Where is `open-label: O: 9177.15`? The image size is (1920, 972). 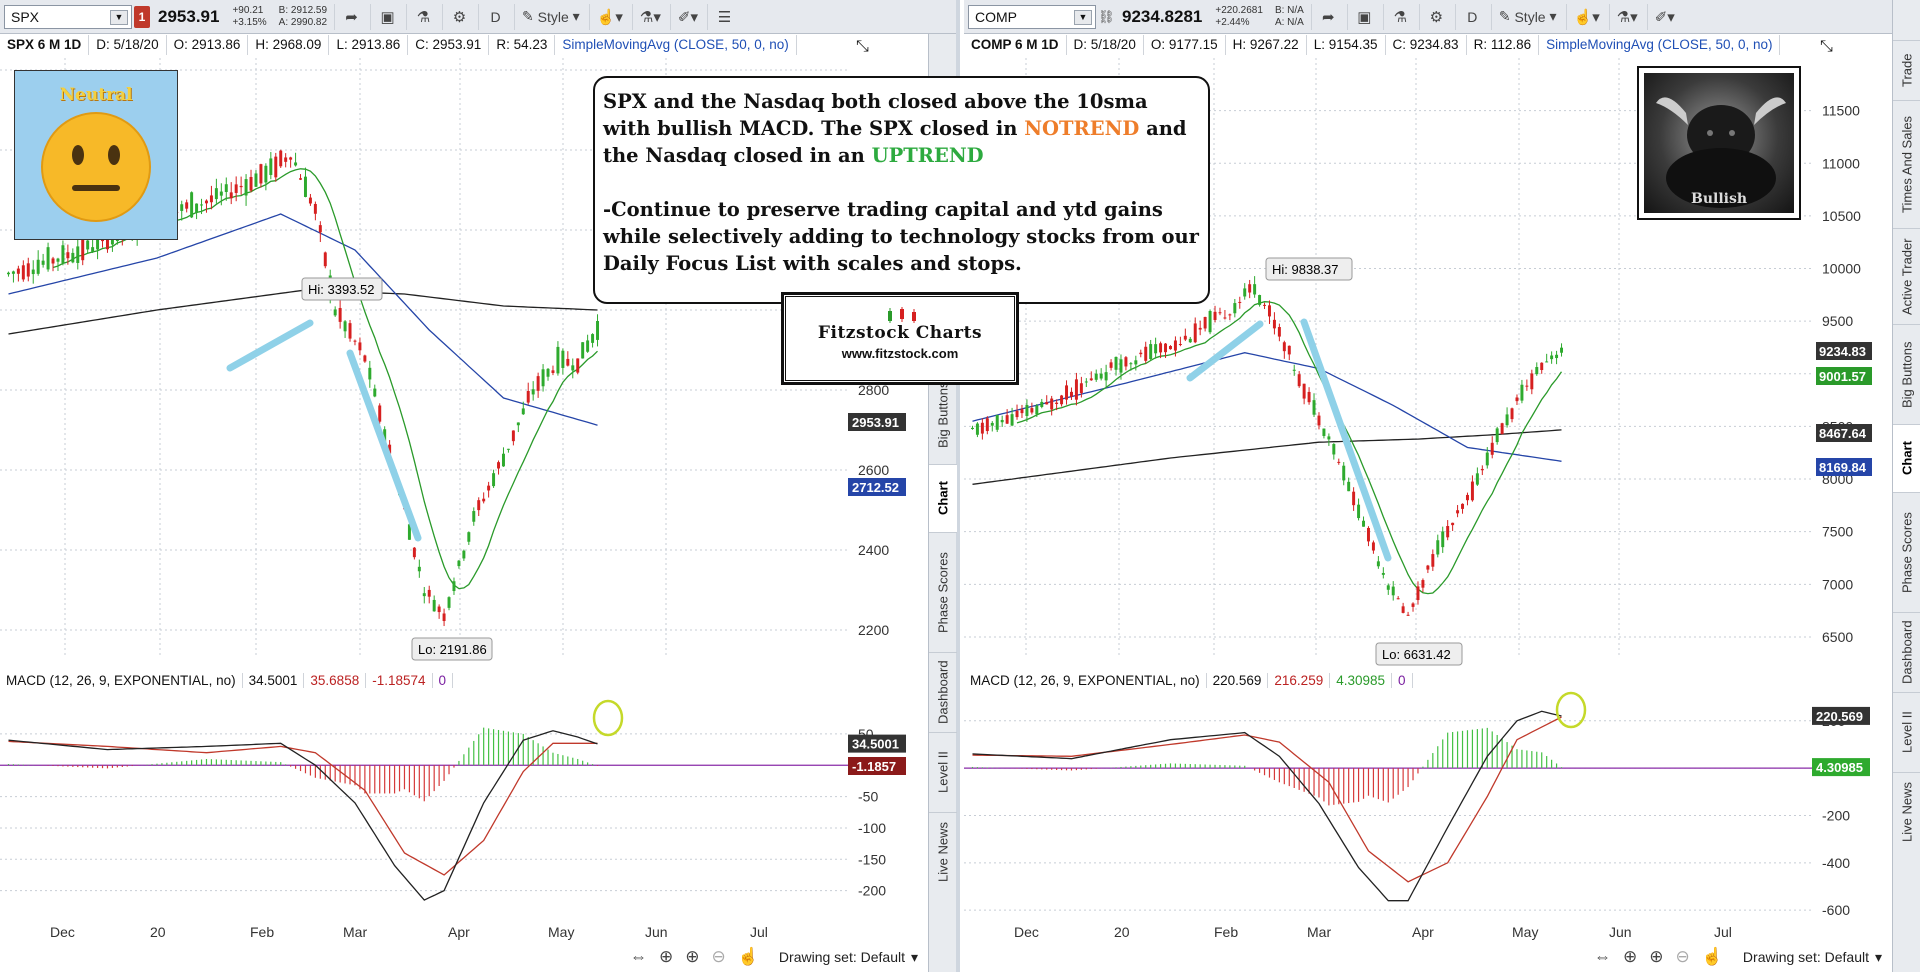 open-label: O: 9177.15 is located at coordinates (1185, 45).